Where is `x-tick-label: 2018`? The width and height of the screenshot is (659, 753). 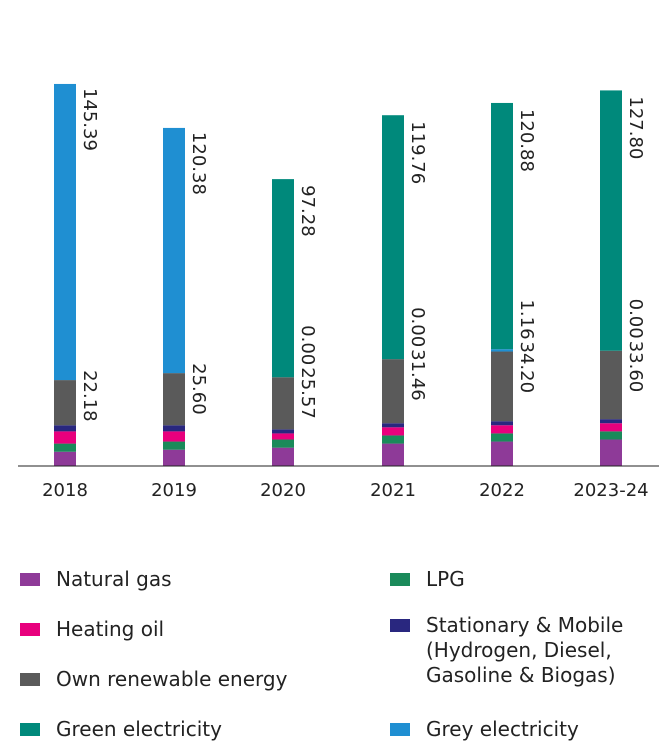 x-tick-label: 2018 is located at coordinates (65, 490).